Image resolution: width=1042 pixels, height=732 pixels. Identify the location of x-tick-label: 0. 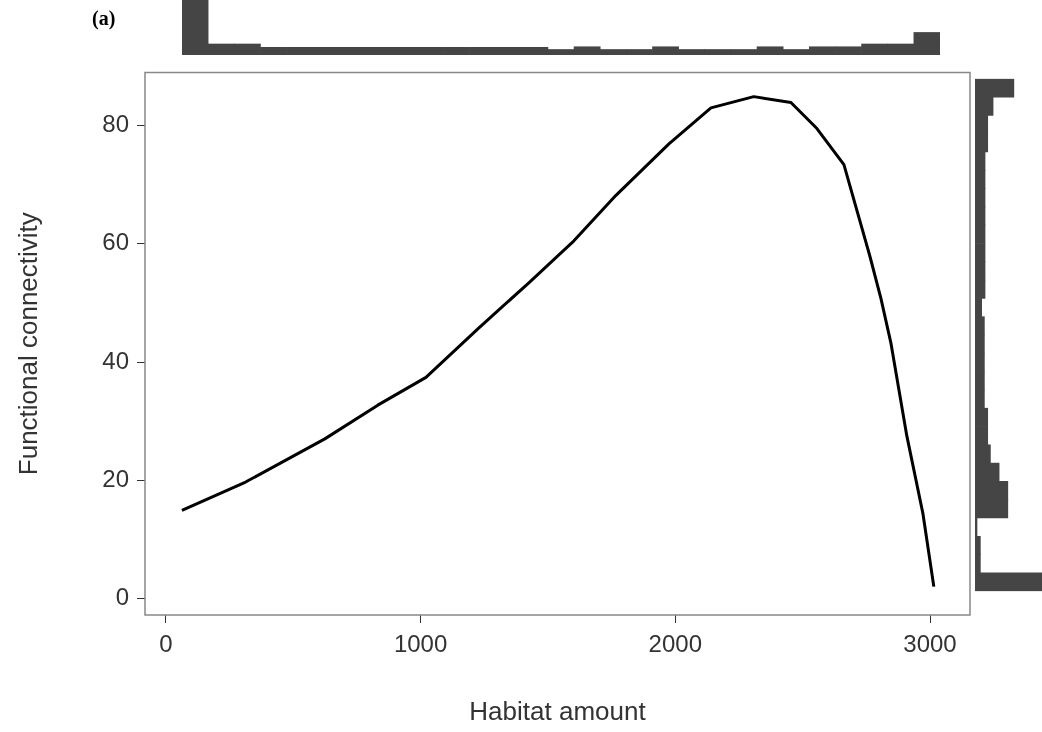
(166, 644).